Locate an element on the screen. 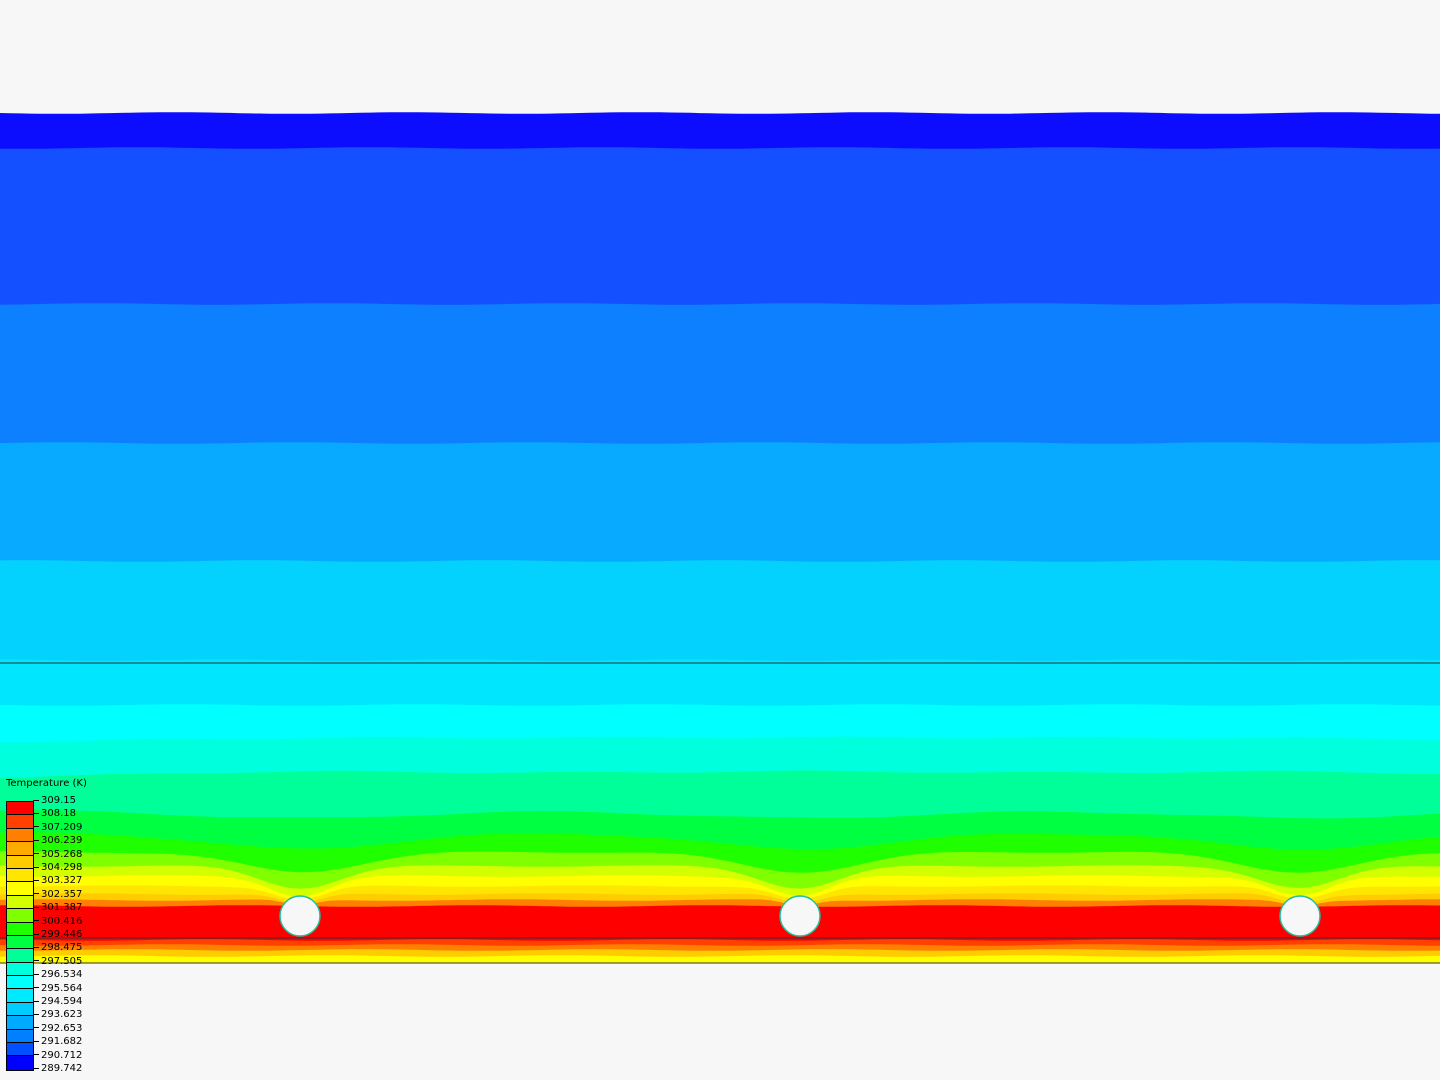 This screenshot has height=1080, width=1440. legend-tick-label: 296.534 is located at coordinates (57, 975).